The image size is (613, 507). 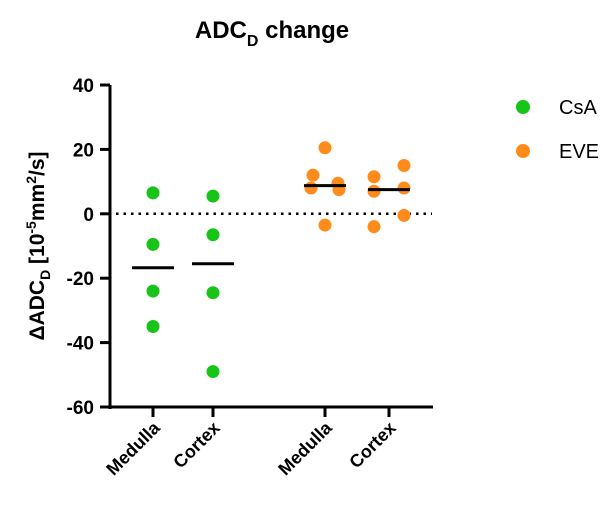 I want to click on y-tick-label: -60, so click(x=80, y=408).